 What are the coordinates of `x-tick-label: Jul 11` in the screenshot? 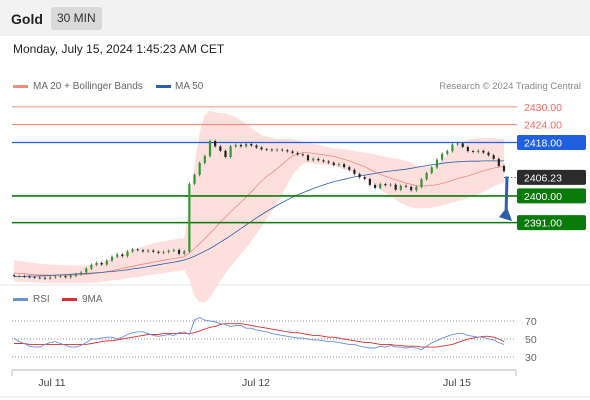 It's located at (51, 383).